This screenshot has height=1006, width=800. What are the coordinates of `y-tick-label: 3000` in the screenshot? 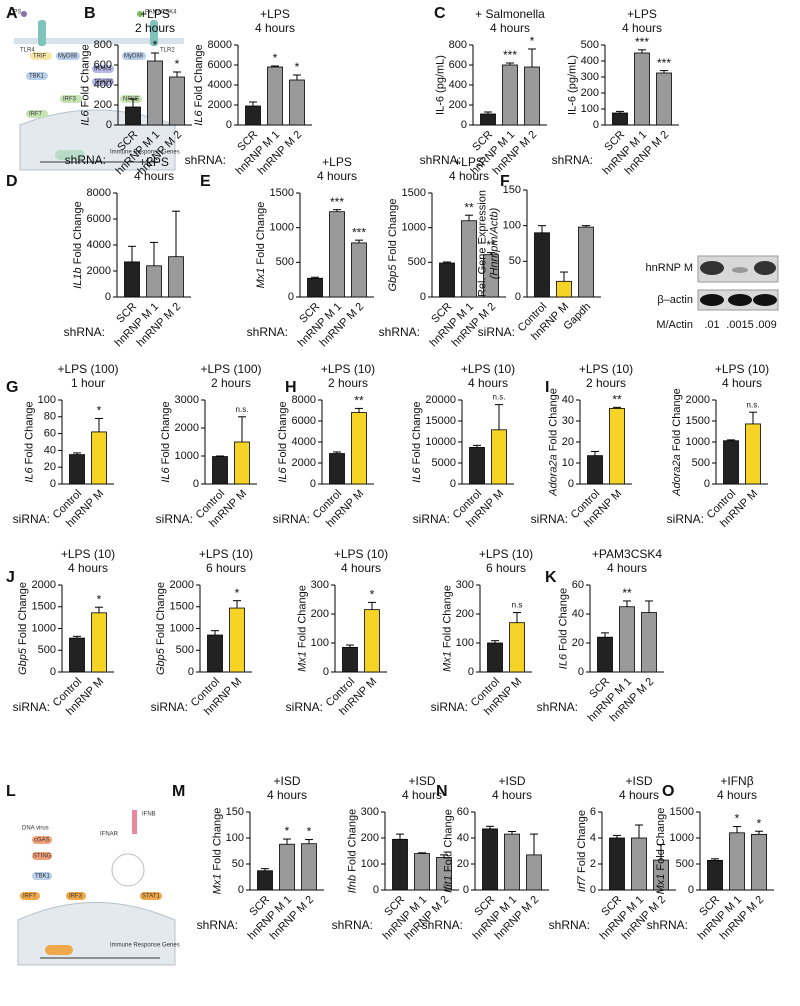 It's located at (187, 400).